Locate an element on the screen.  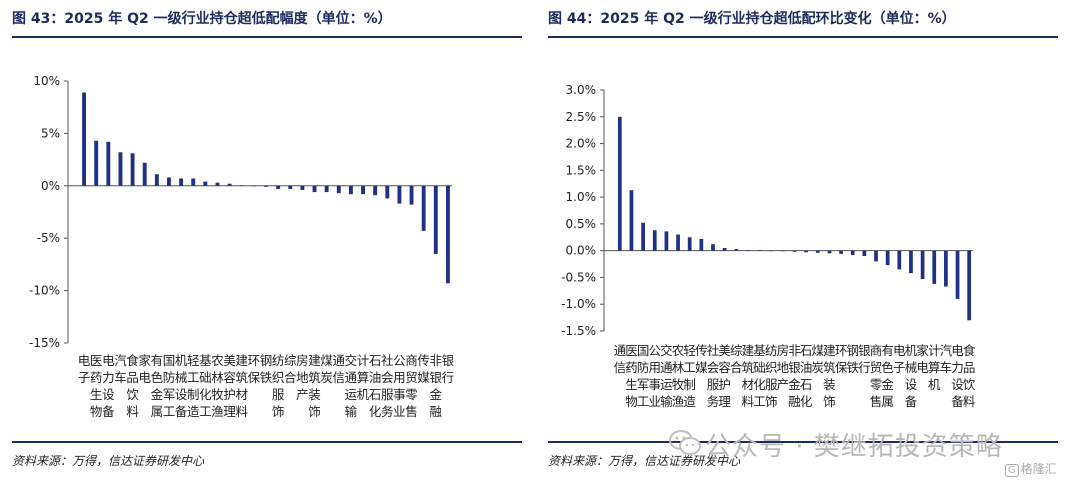
bar-建筑装饰 is located at coordinates (314, 189).